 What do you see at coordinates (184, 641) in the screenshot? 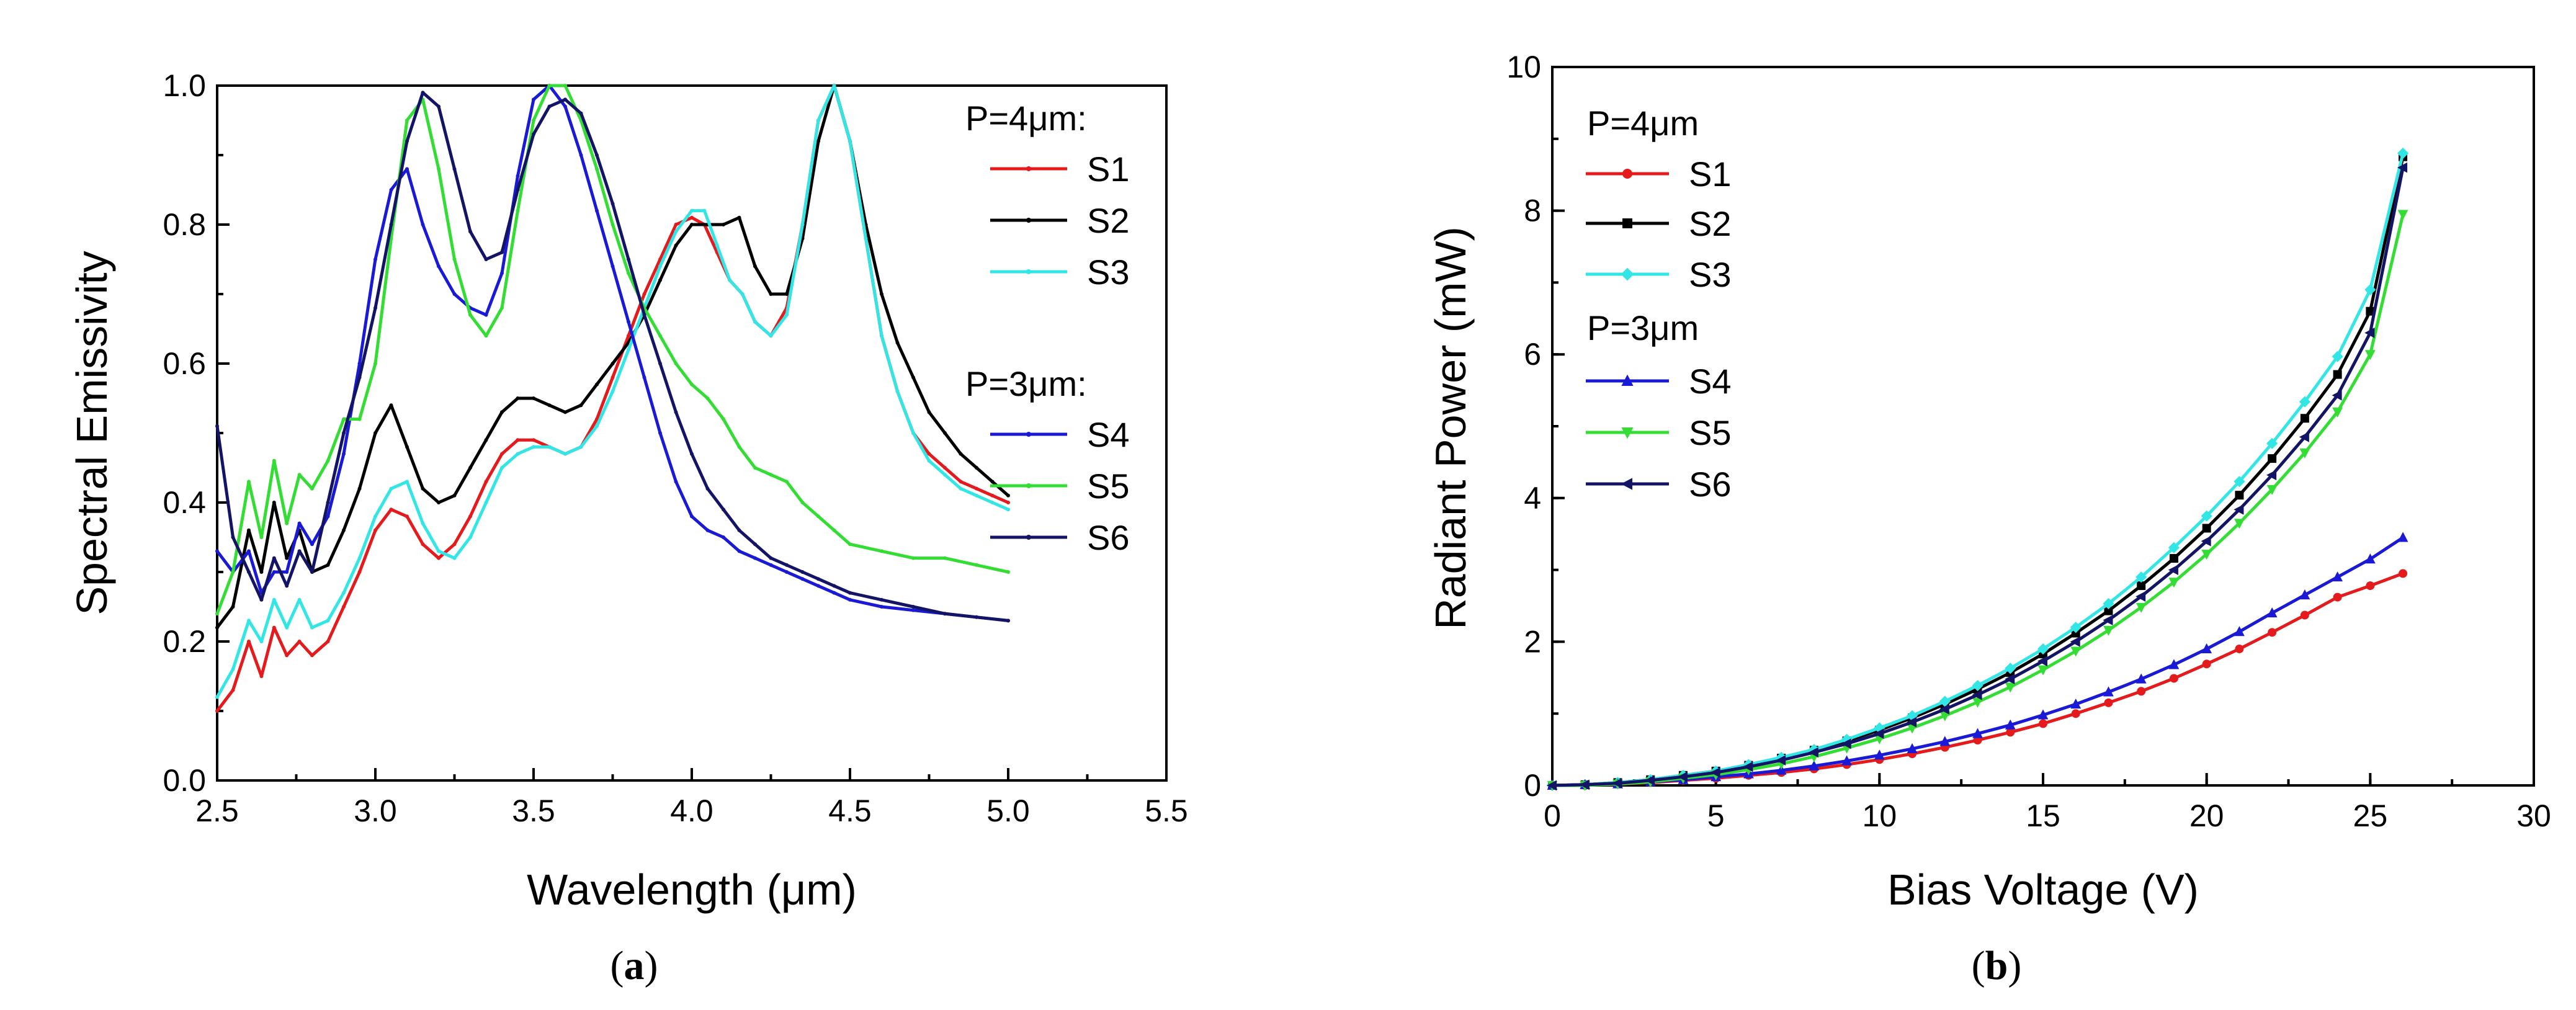
I see `a-y-tick-label: 0.2` at bounding box center [184, 641].